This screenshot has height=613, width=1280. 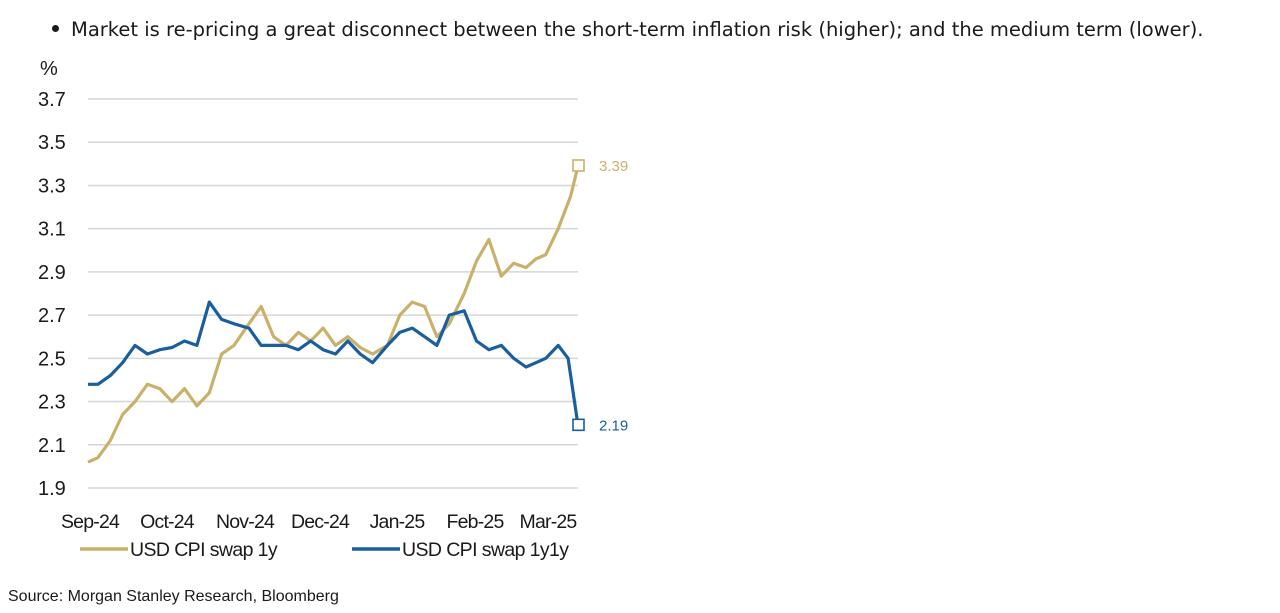 I want to click on x-tick-label: Dec-24, so click(x=320, y=522).